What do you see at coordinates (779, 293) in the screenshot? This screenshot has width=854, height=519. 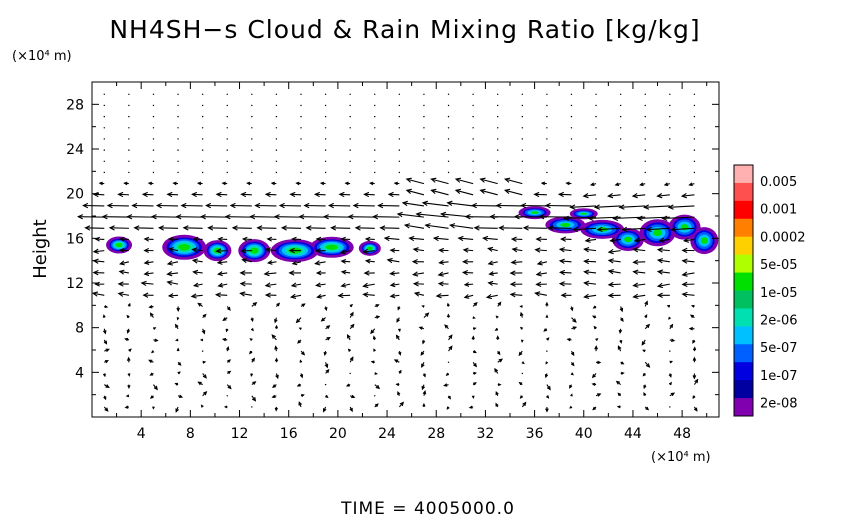 I see `colorbar-label: 1e-05` at bounding box center [779, 293].